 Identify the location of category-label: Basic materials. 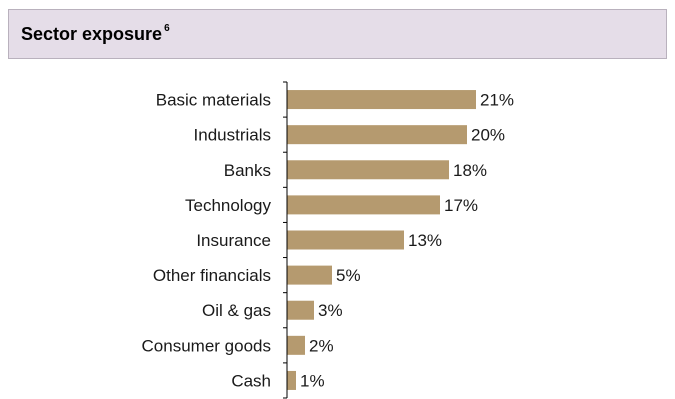
(213, 100).